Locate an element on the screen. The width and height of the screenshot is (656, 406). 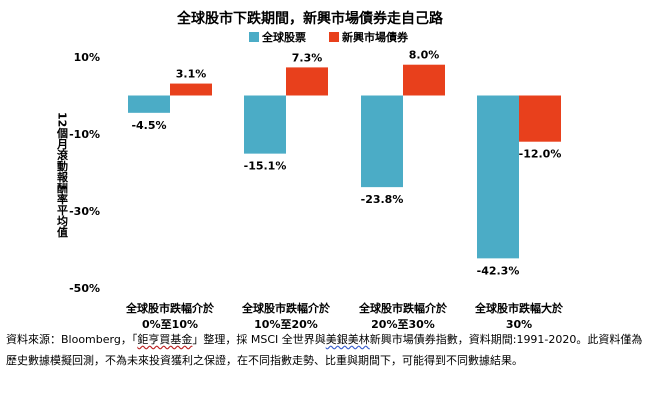
legend-swatch-em-bond is located at coordinates (334, 37).